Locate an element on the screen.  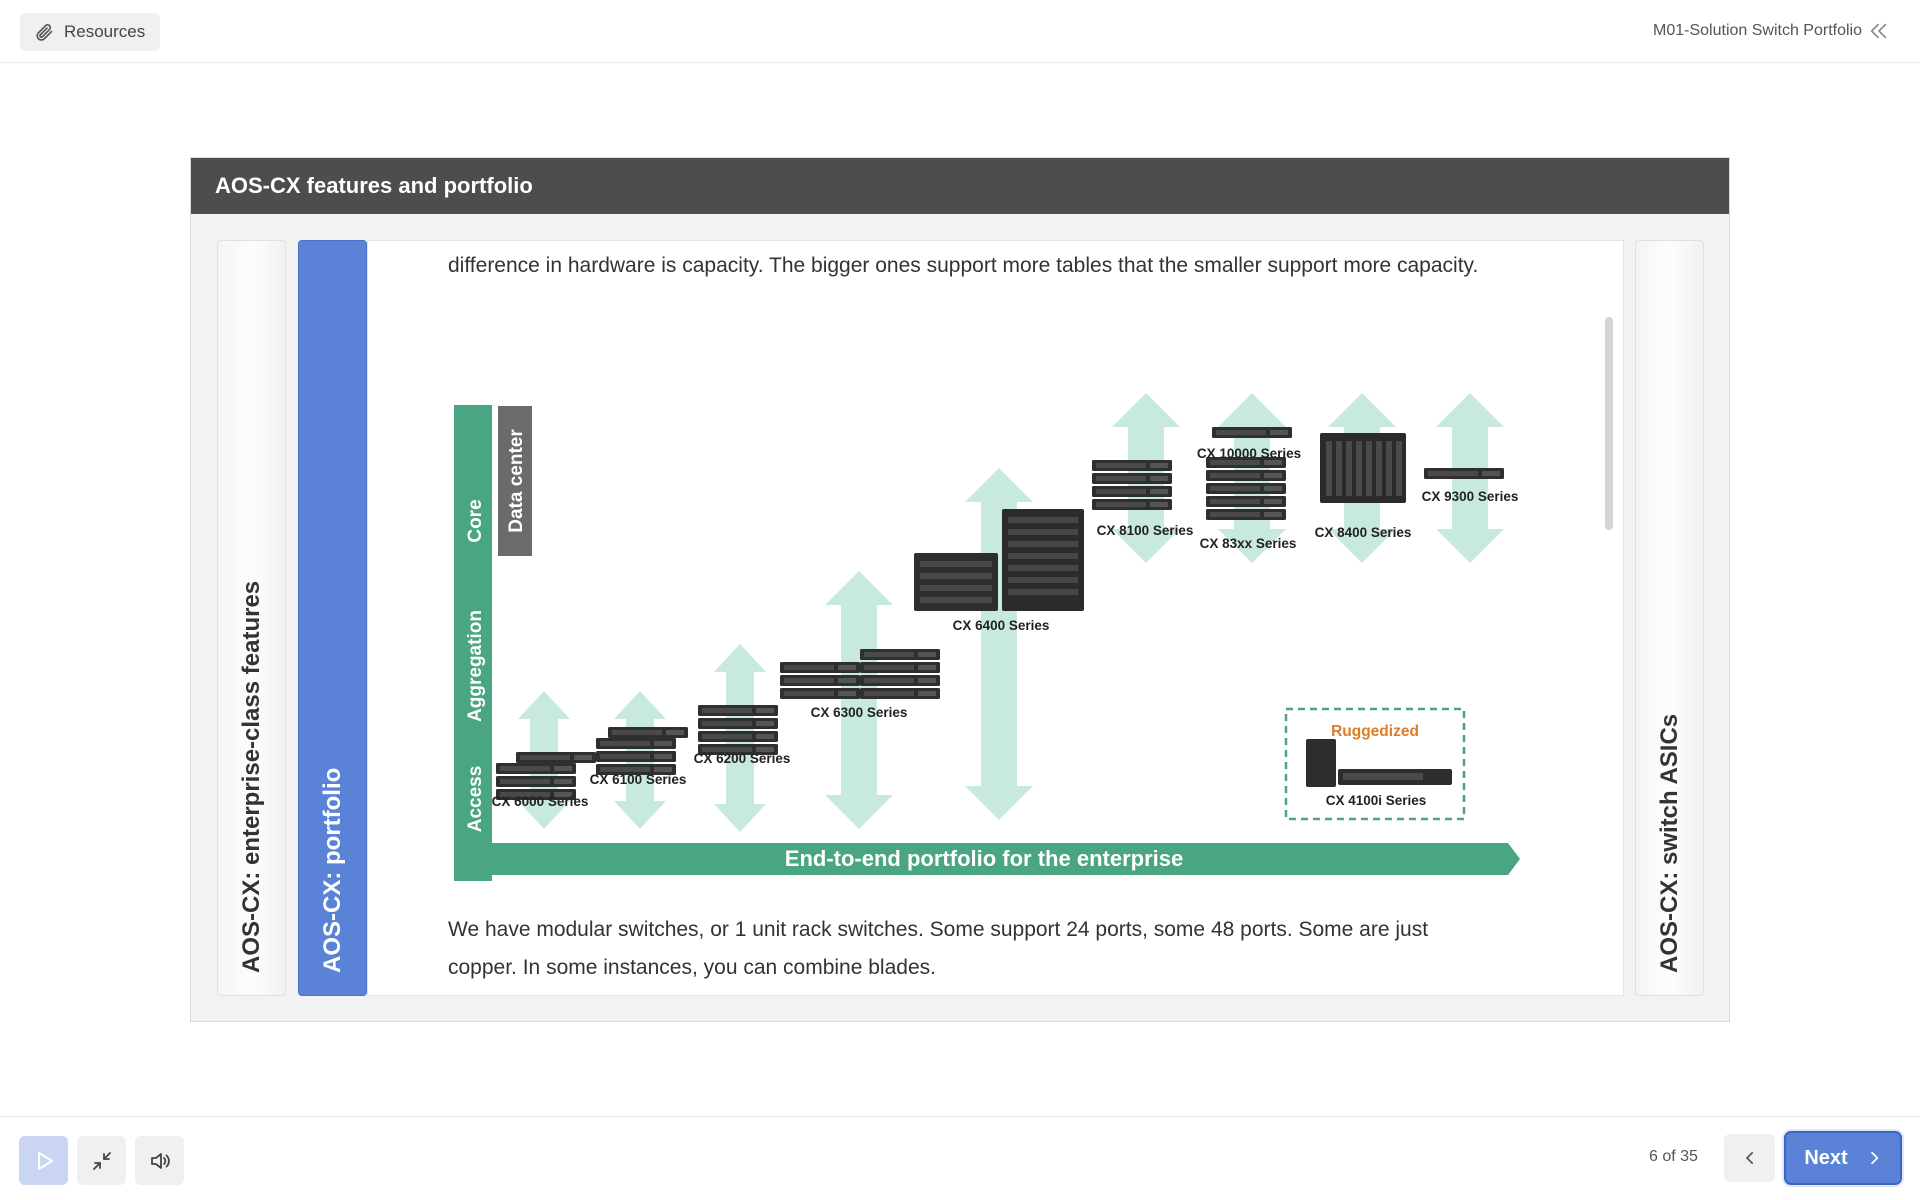
play-icon is located at coordinates (45, 1160).